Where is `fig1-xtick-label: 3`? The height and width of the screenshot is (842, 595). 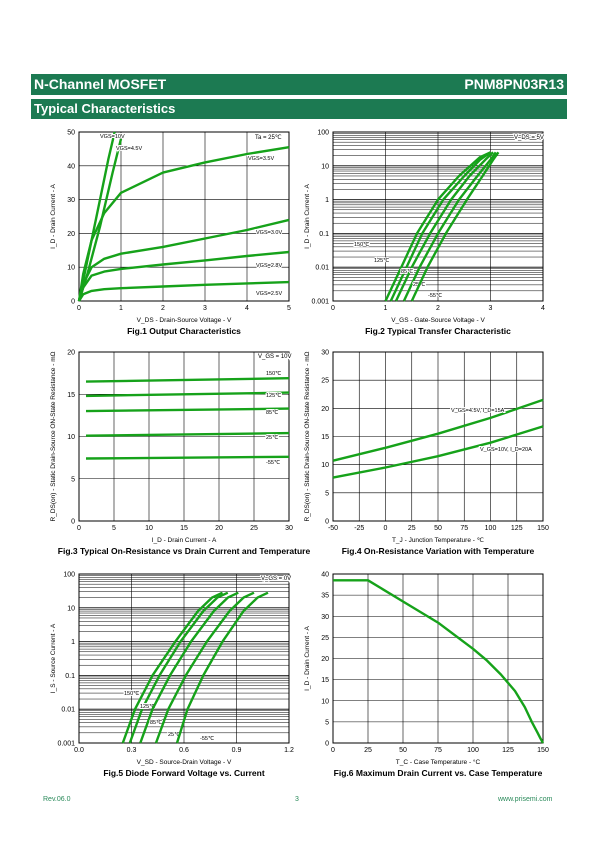 fig1-xtick-label: 3 is located at coordinates (205, 308).